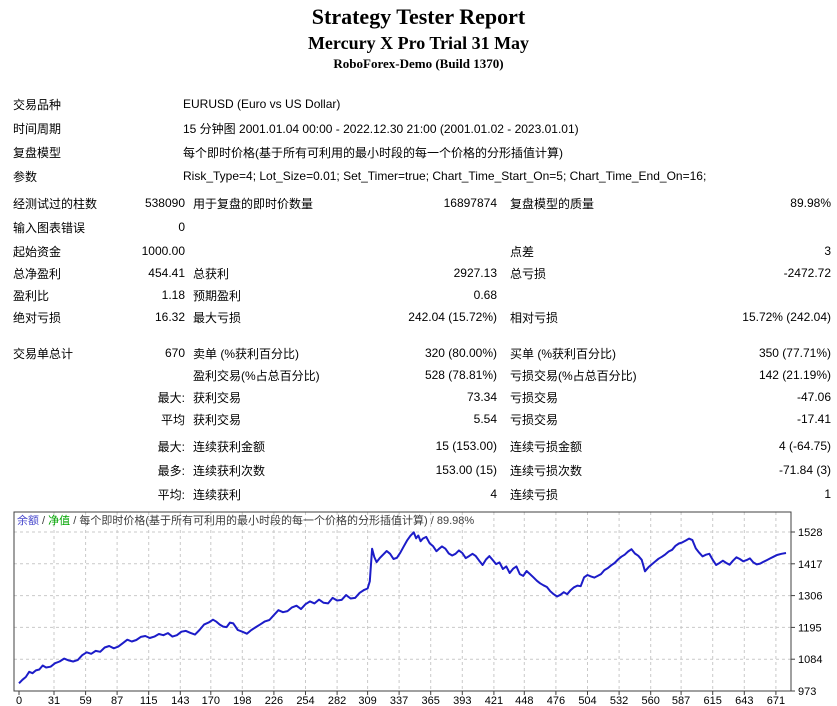 This screenshot has height=706, width=837. Describe the element at coordinates (534, 317) in the screenshot. I see `relative-dd-label: 相对亏损` at that location.